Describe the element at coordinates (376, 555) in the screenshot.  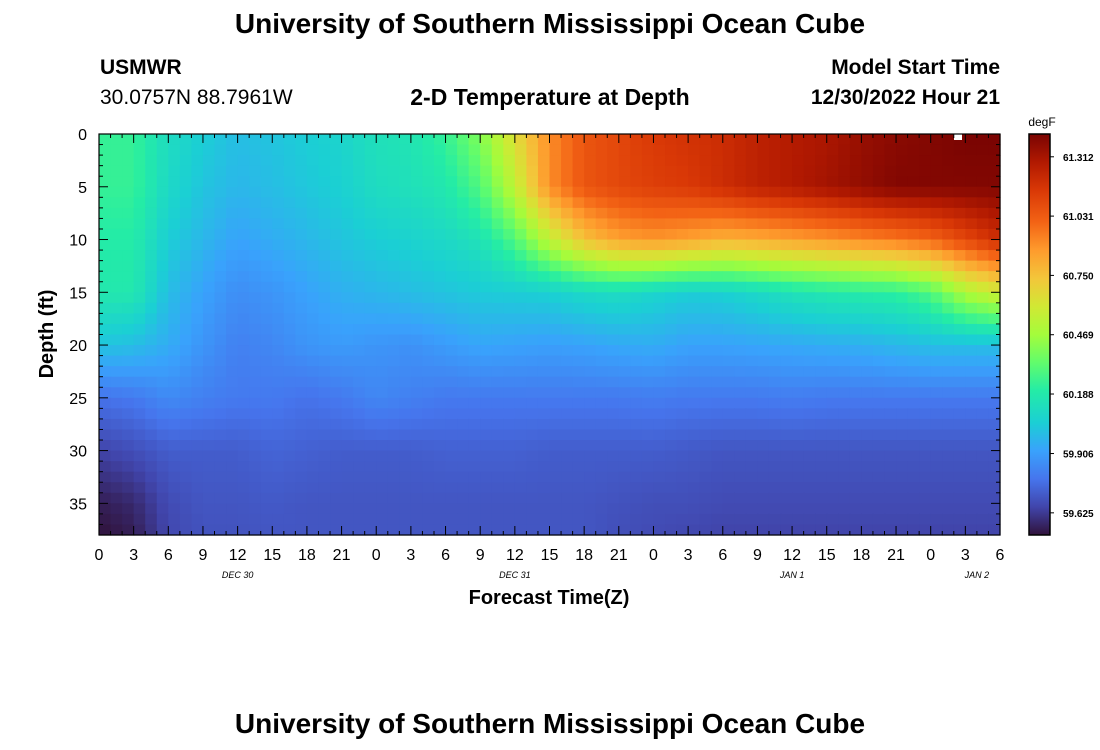
I see `x-tick-label: 0` at that location.